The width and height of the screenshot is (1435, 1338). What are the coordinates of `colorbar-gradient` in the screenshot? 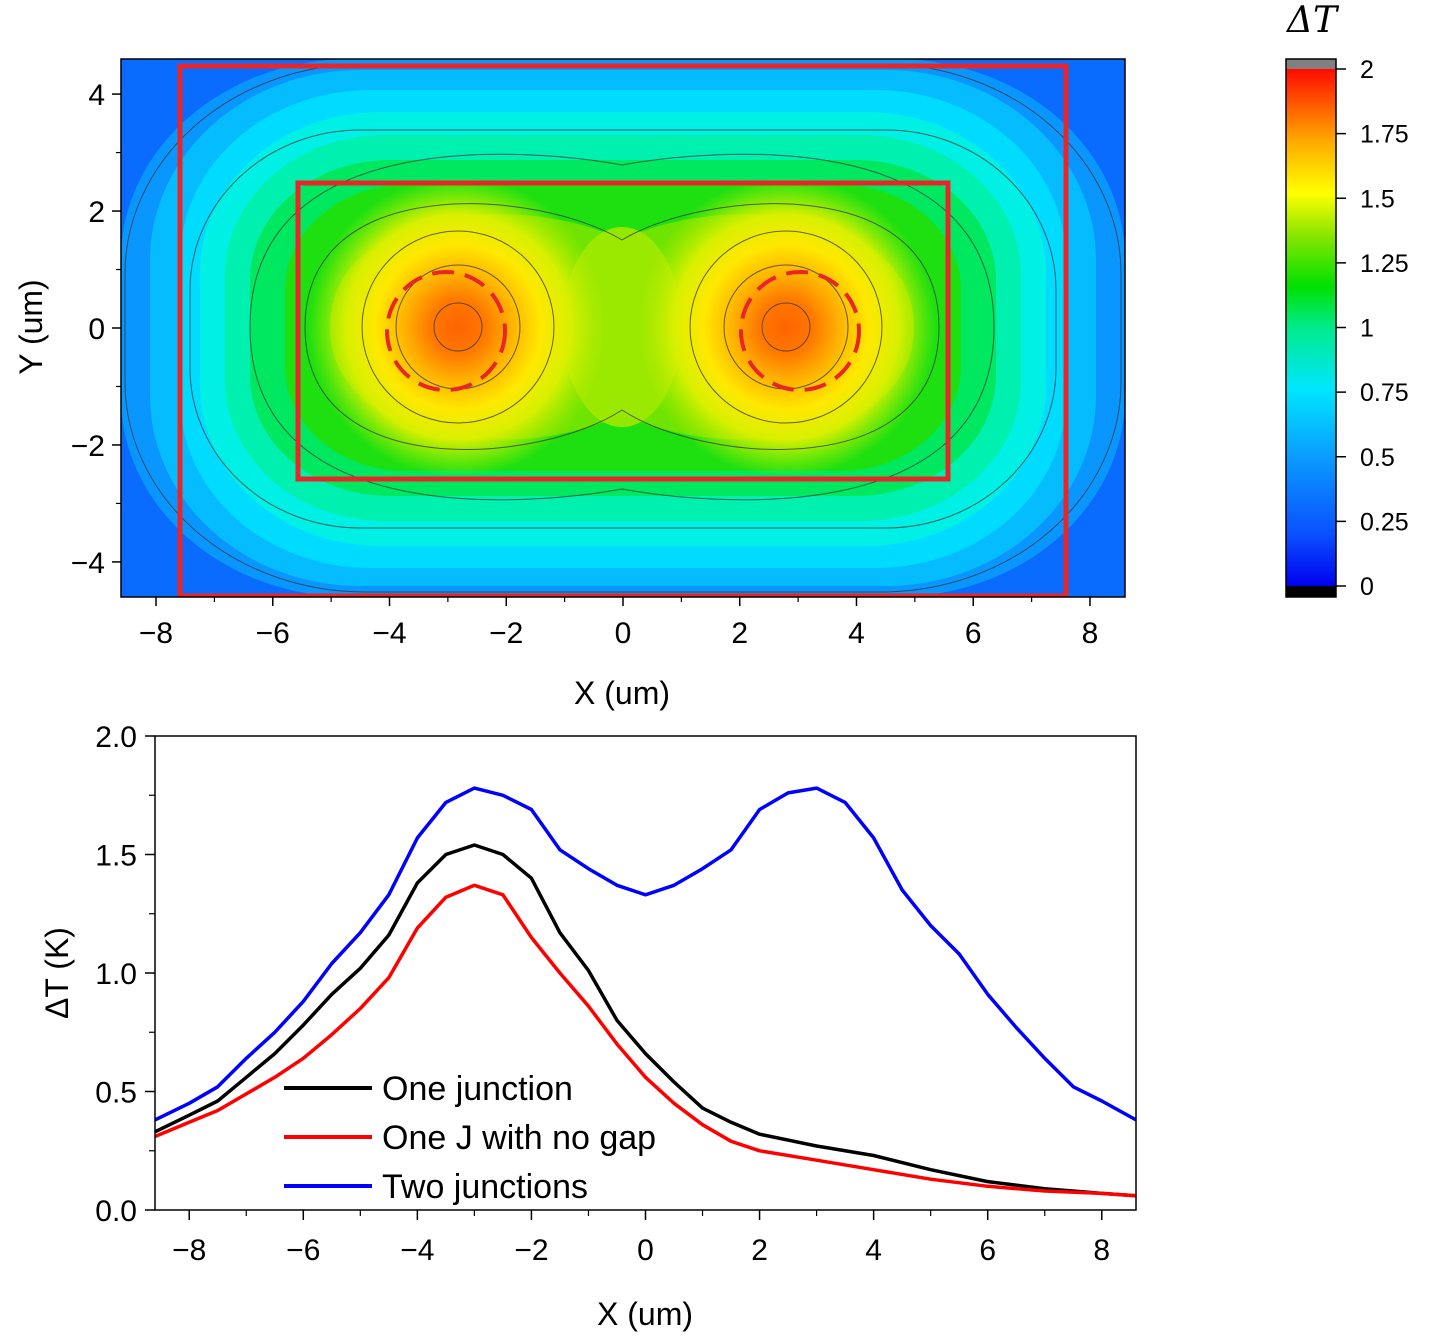 It's located at (1311, 327).